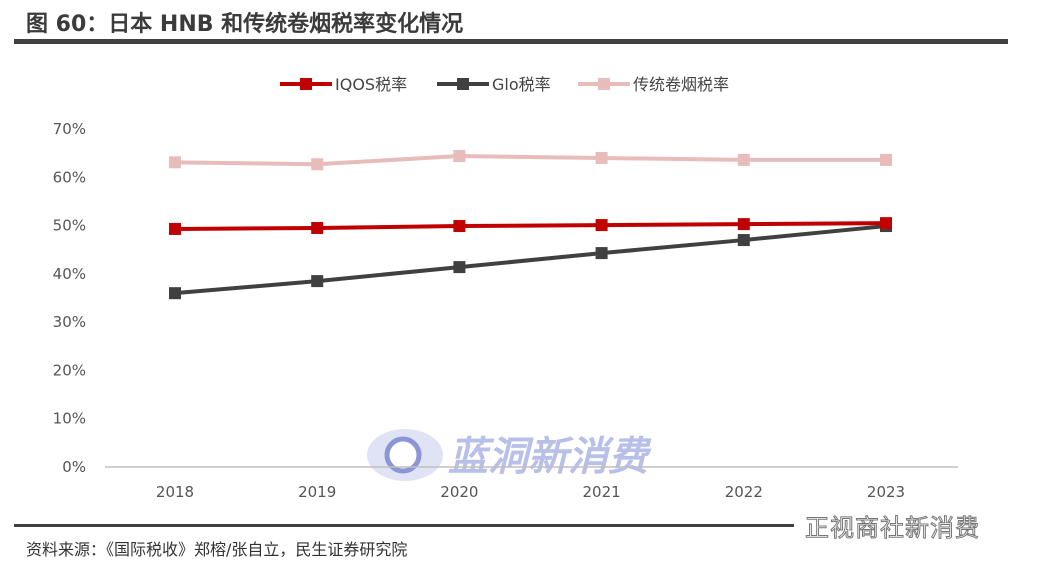 The height and width of the screenshot is (570, 1045). Describe the element at coordinates (245, 24) in the screenshot. I see `figure-title: 图 60：日本 HNB 和传统卷烟税率变化情况` at that location.